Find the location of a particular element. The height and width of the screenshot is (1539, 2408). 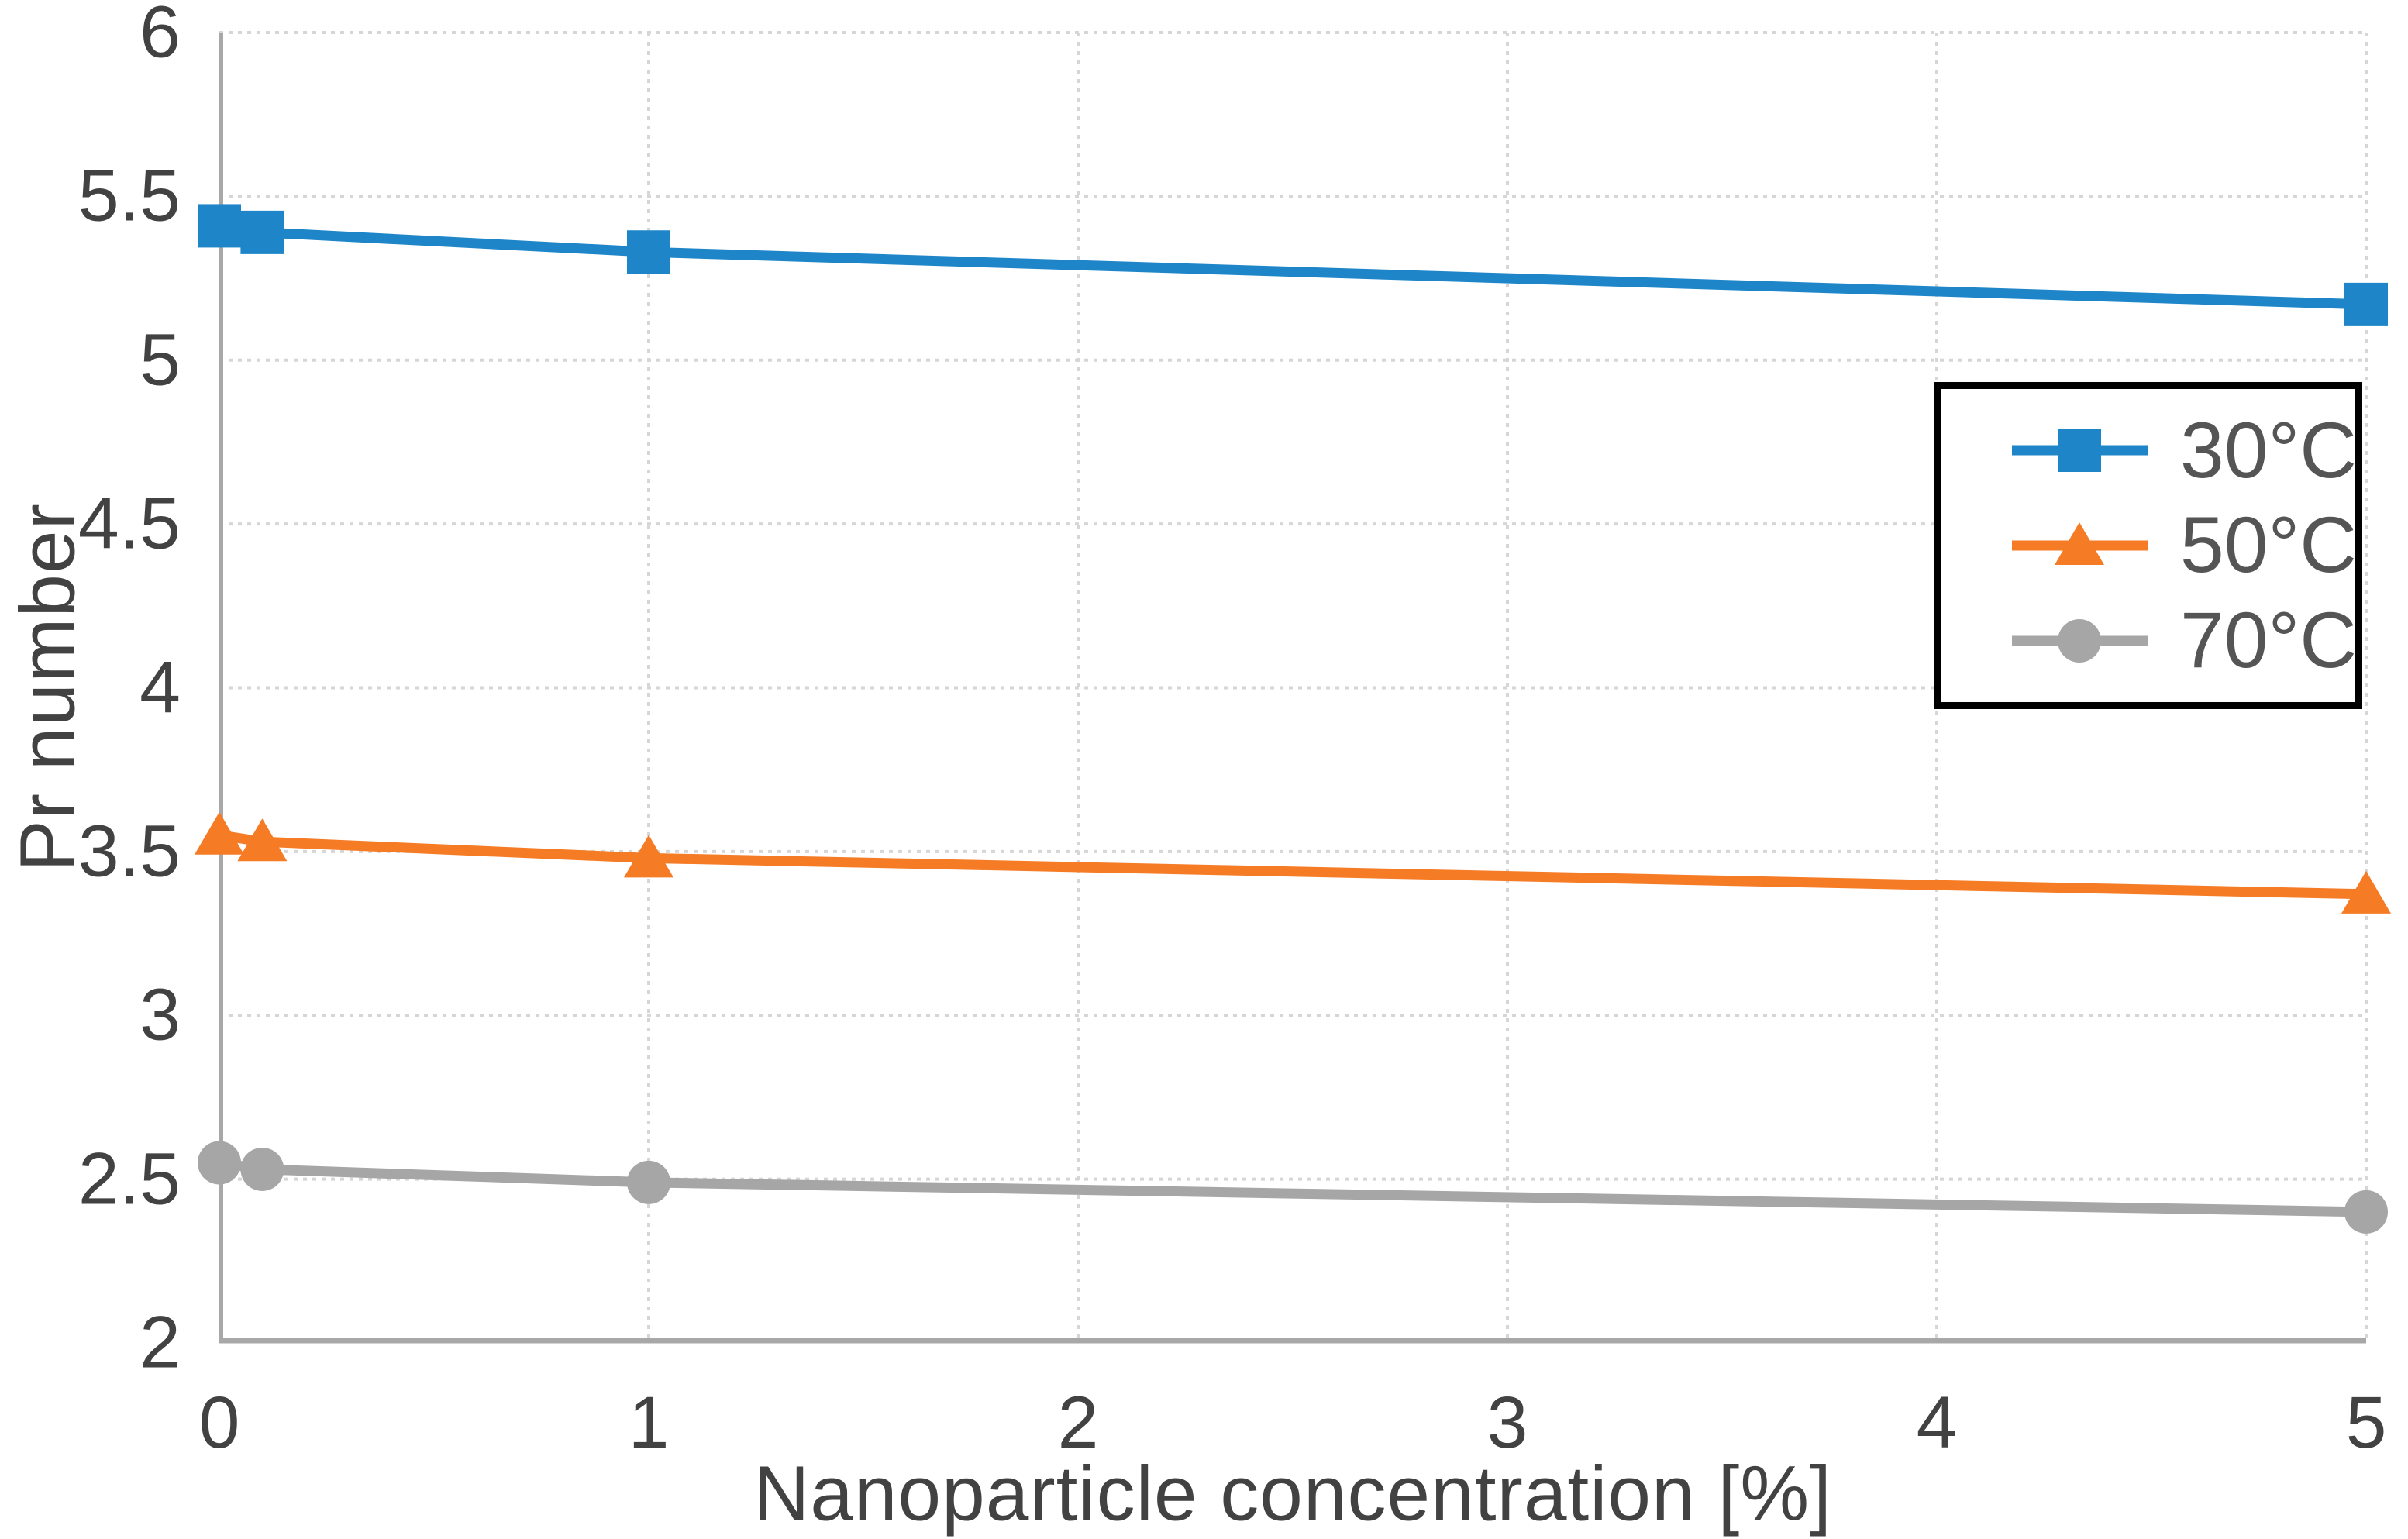

x-tick-label: 0 is located at coordinates (219, 1423).